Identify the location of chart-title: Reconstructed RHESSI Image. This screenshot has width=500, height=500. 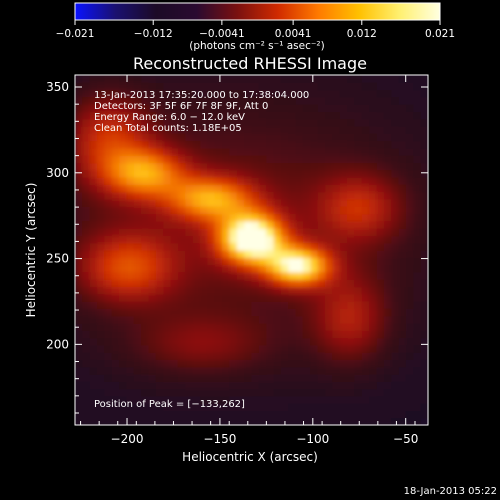
(250, 63).